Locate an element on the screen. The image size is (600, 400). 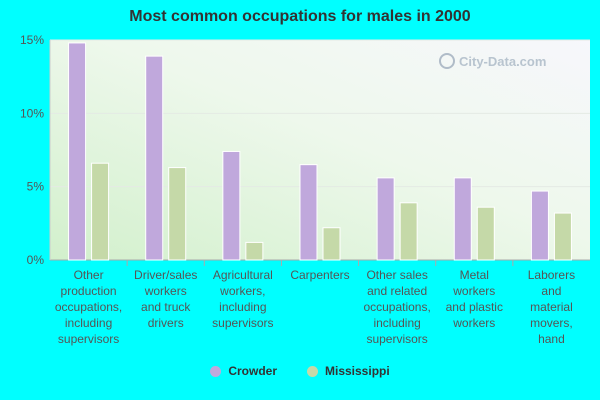
legend: Crowder Mississippi is located at coordinates (300, 371).